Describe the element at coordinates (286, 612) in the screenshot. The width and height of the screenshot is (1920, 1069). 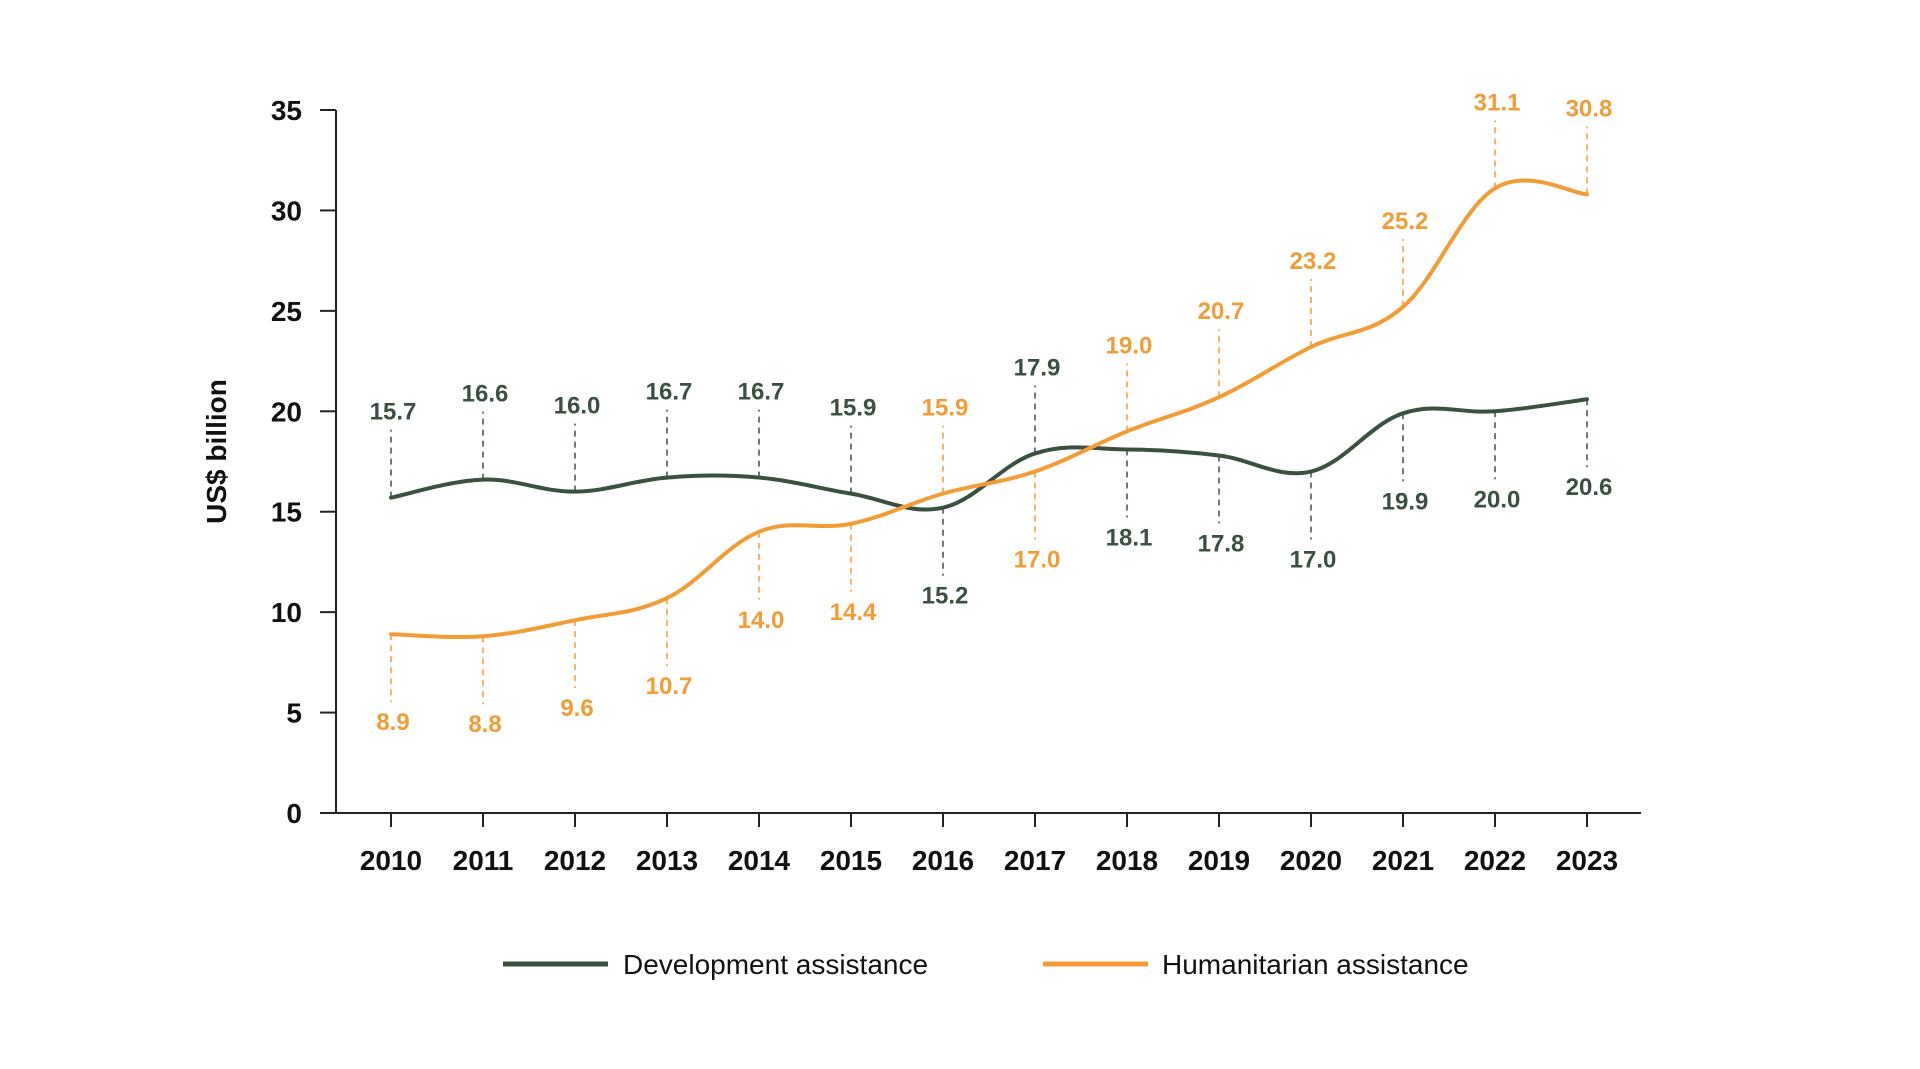
I see `y-tick-label: 10` at that location.